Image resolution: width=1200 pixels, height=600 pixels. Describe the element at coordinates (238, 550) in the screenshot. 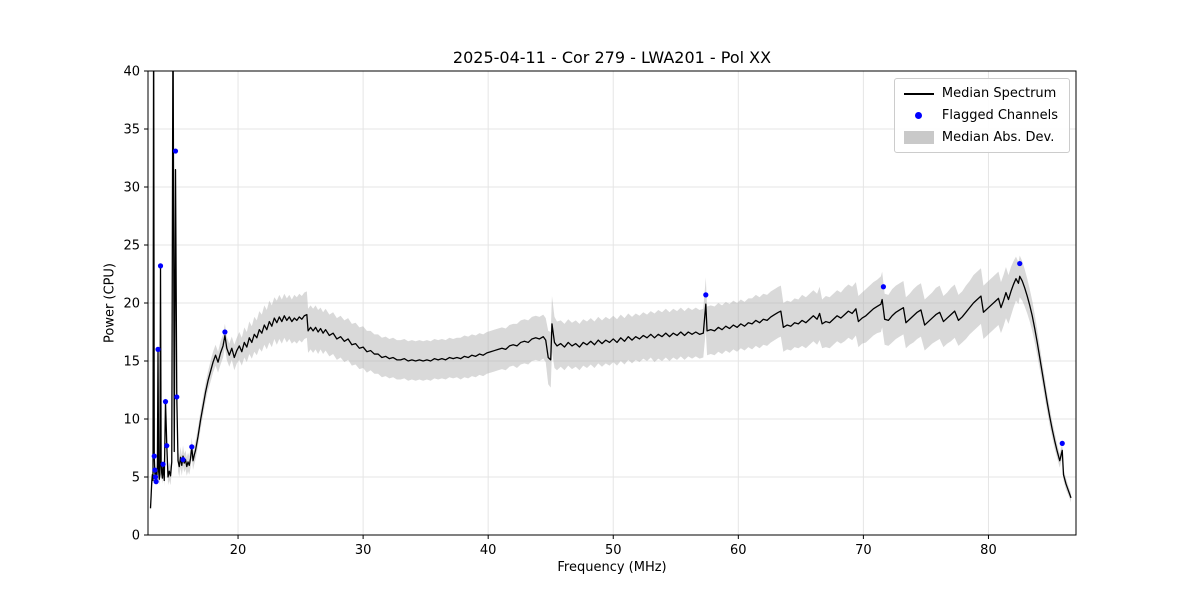

I see `x-tick-label: 20` at that location.